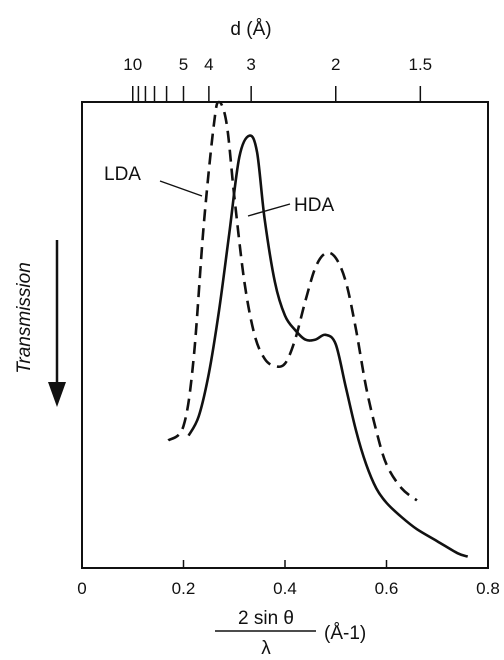  I want to click on top-tick-label: 1.5, so click(421, 64).